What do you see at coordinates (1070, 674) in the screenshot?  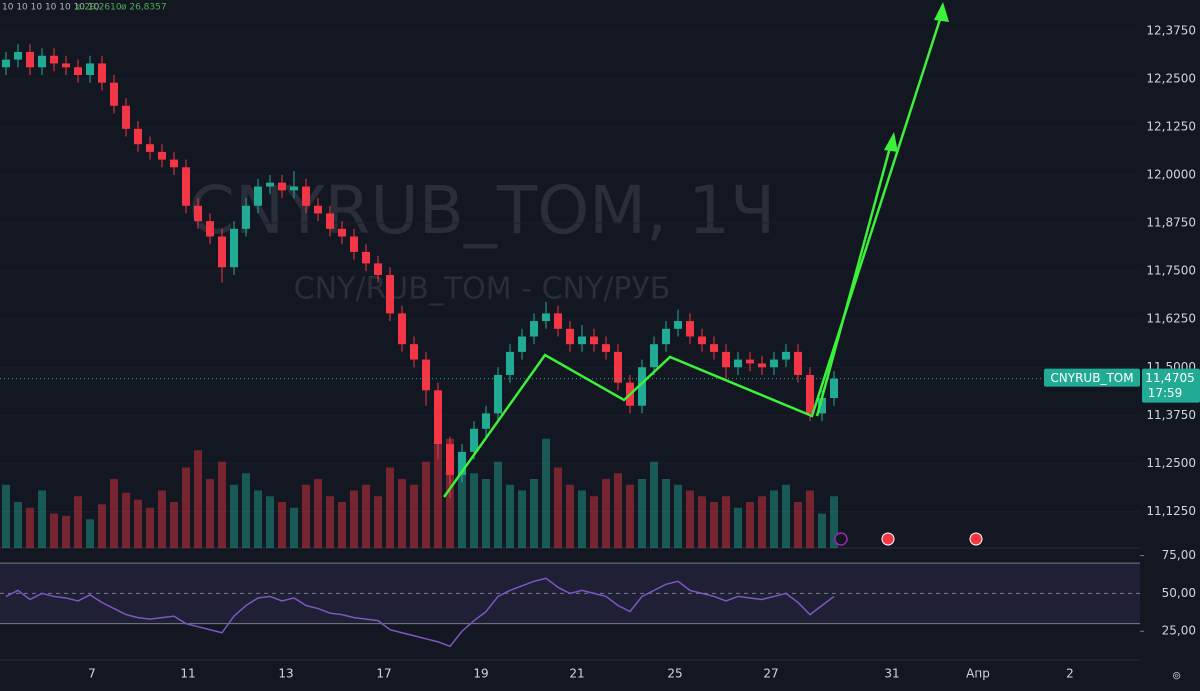 I see `x-tick-label: 2` at bounding box center [1070, 674].